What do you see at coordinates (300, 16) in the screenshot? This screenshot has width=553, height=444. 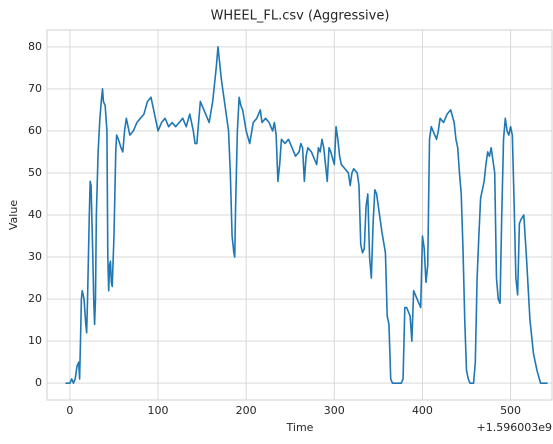 I see `chart-title: WHEEL_FL.csv (Aggressive)` at bounding box center [300, 16].